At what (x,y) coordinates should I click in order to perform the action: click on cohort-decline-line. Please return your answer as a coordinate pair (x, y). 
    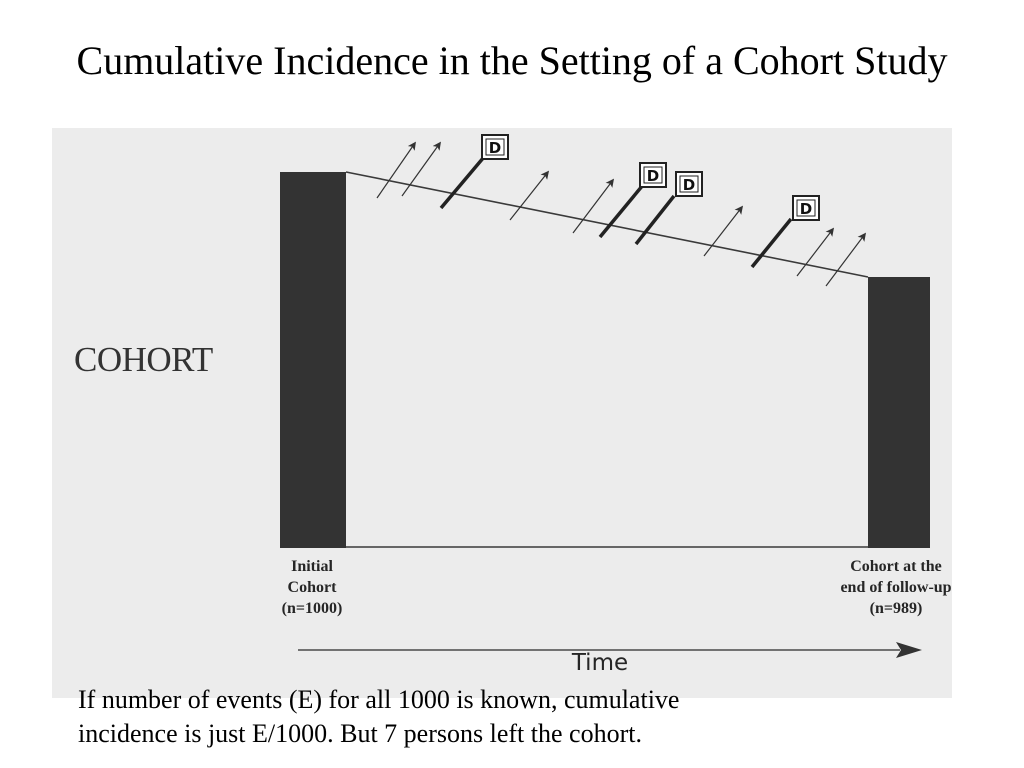
    Looking at the image, I should click on (607, 224).